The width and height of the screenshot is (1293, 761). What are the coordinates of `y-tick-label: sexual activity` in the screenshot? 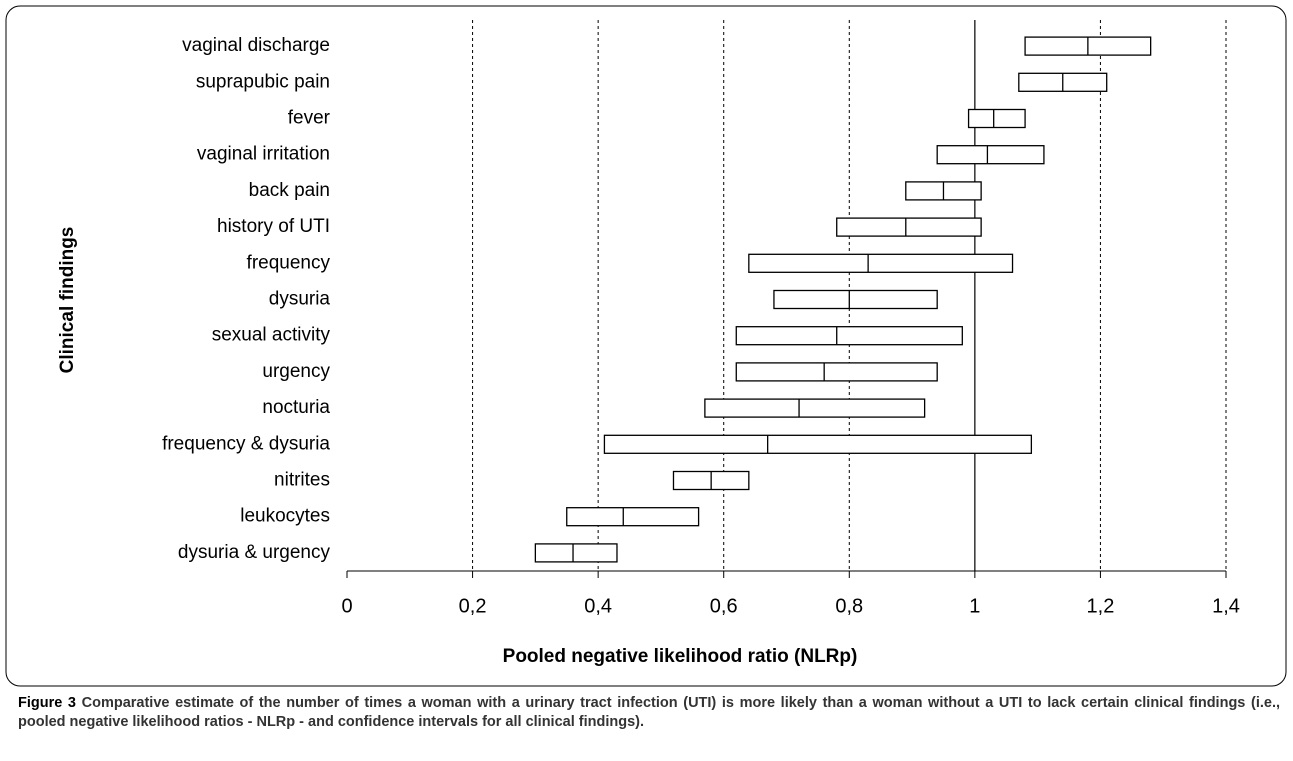 It's located at (271, 335).